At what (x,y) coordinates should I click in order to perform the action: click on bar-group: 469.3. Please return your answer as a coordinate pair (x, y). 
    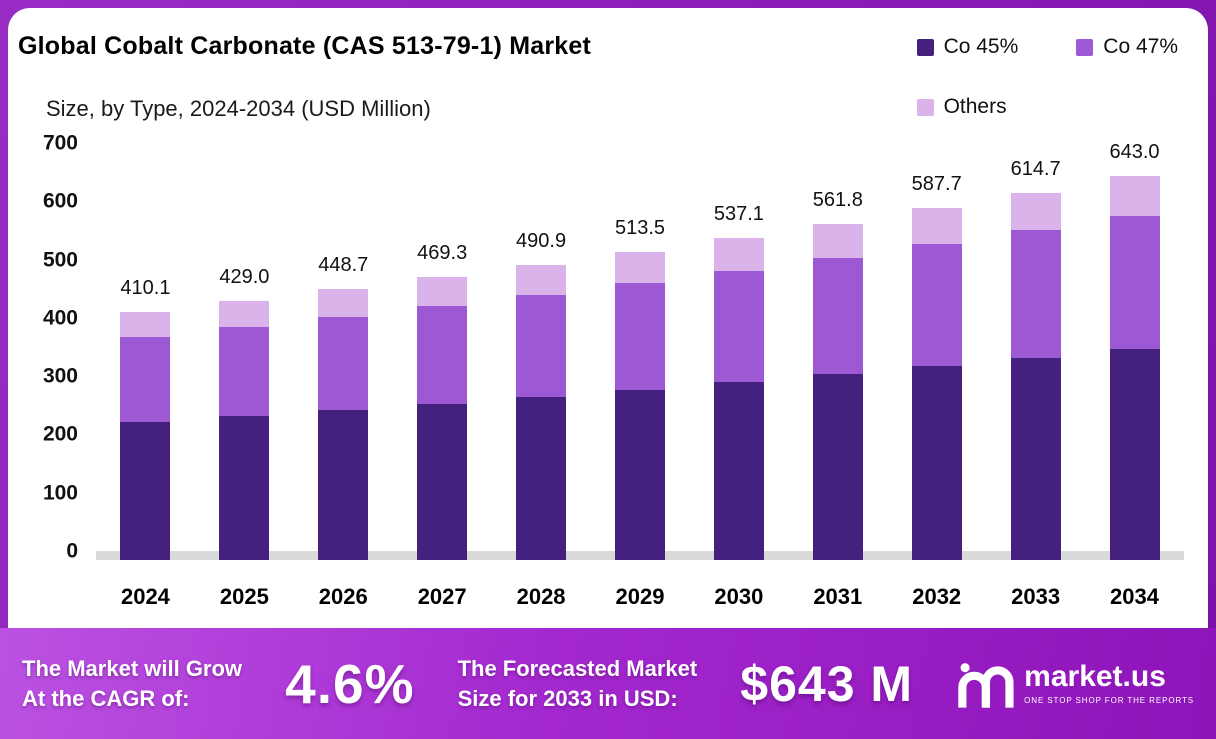
    Looking at the image, I should click on (442, 351).